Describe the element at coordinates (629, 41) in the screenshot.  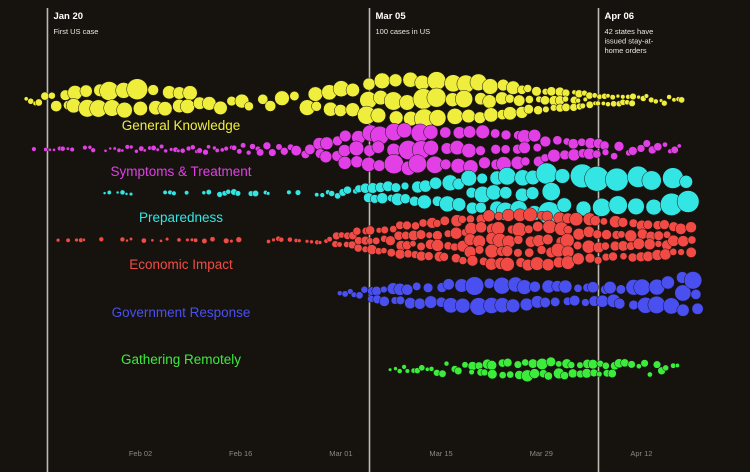
I see `event-description: issued stay-at-` at that location.